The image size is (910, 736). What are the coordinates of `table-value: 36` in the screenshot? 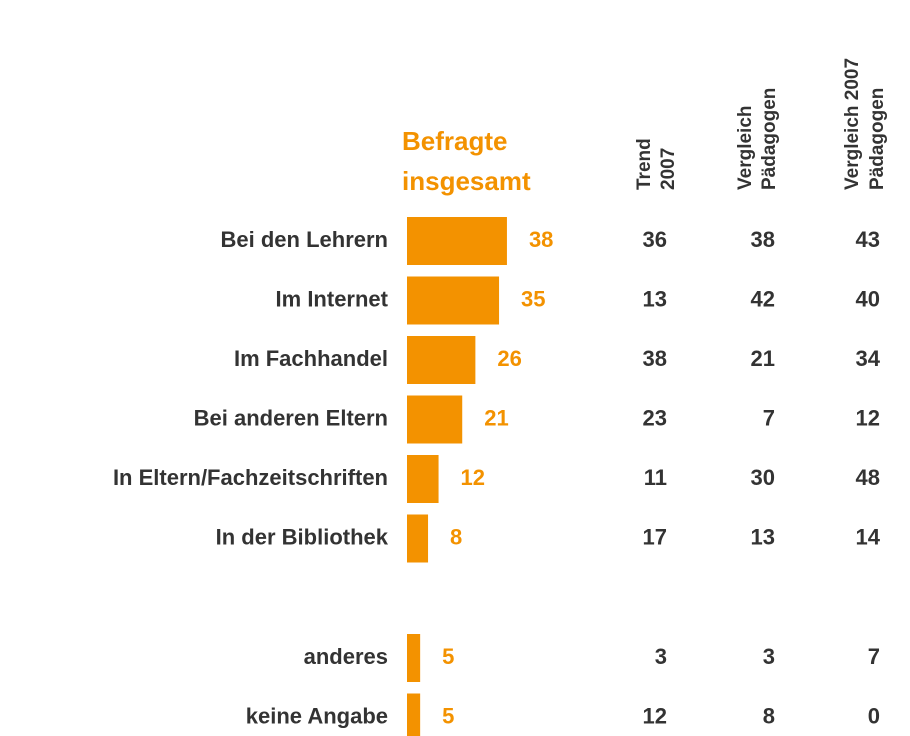 It's located at (655, 239).